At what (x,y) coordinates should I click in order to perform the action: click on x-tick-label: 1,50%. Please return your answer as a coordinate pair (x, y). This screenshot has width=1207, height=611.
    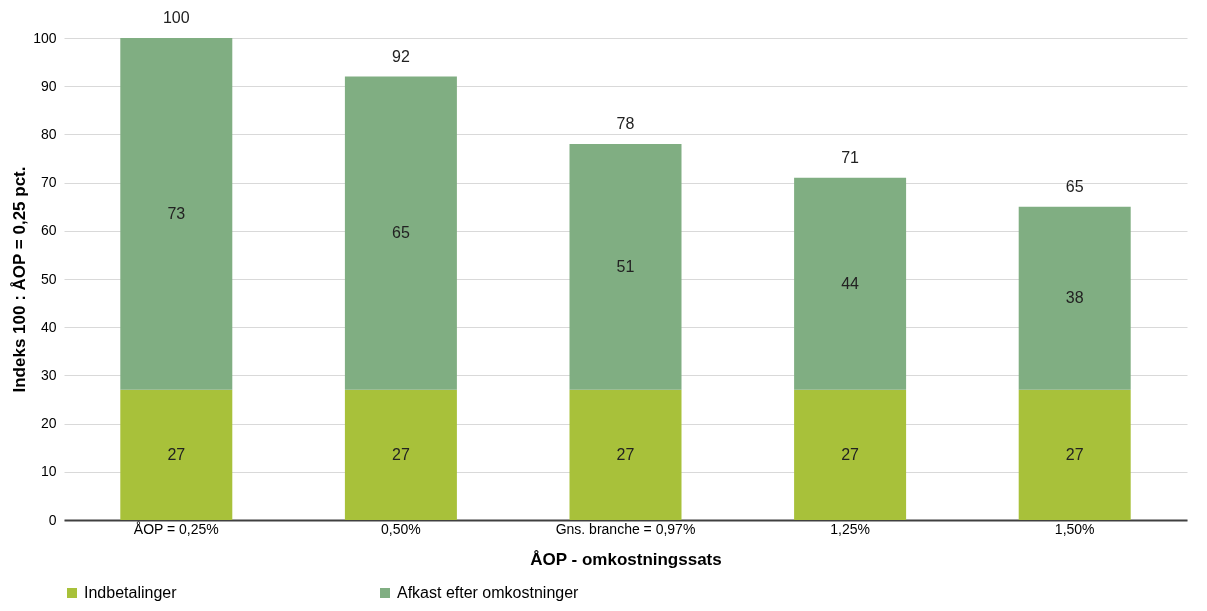
    Looking at the image, I should click on (1074, 528).